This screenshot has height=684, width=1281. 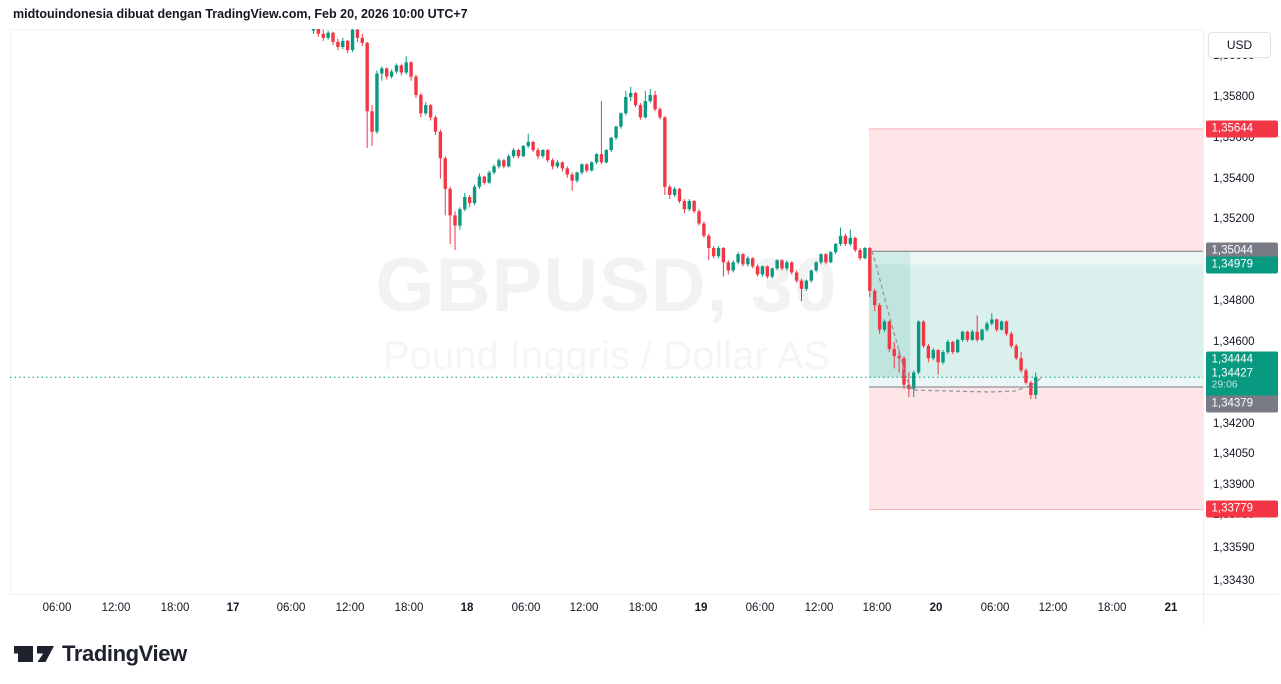 What do you see at coordinates (1234, 301) in the screenshot?
I see `price-axis-label: 1,34800` at bounding box center [1234, 301].